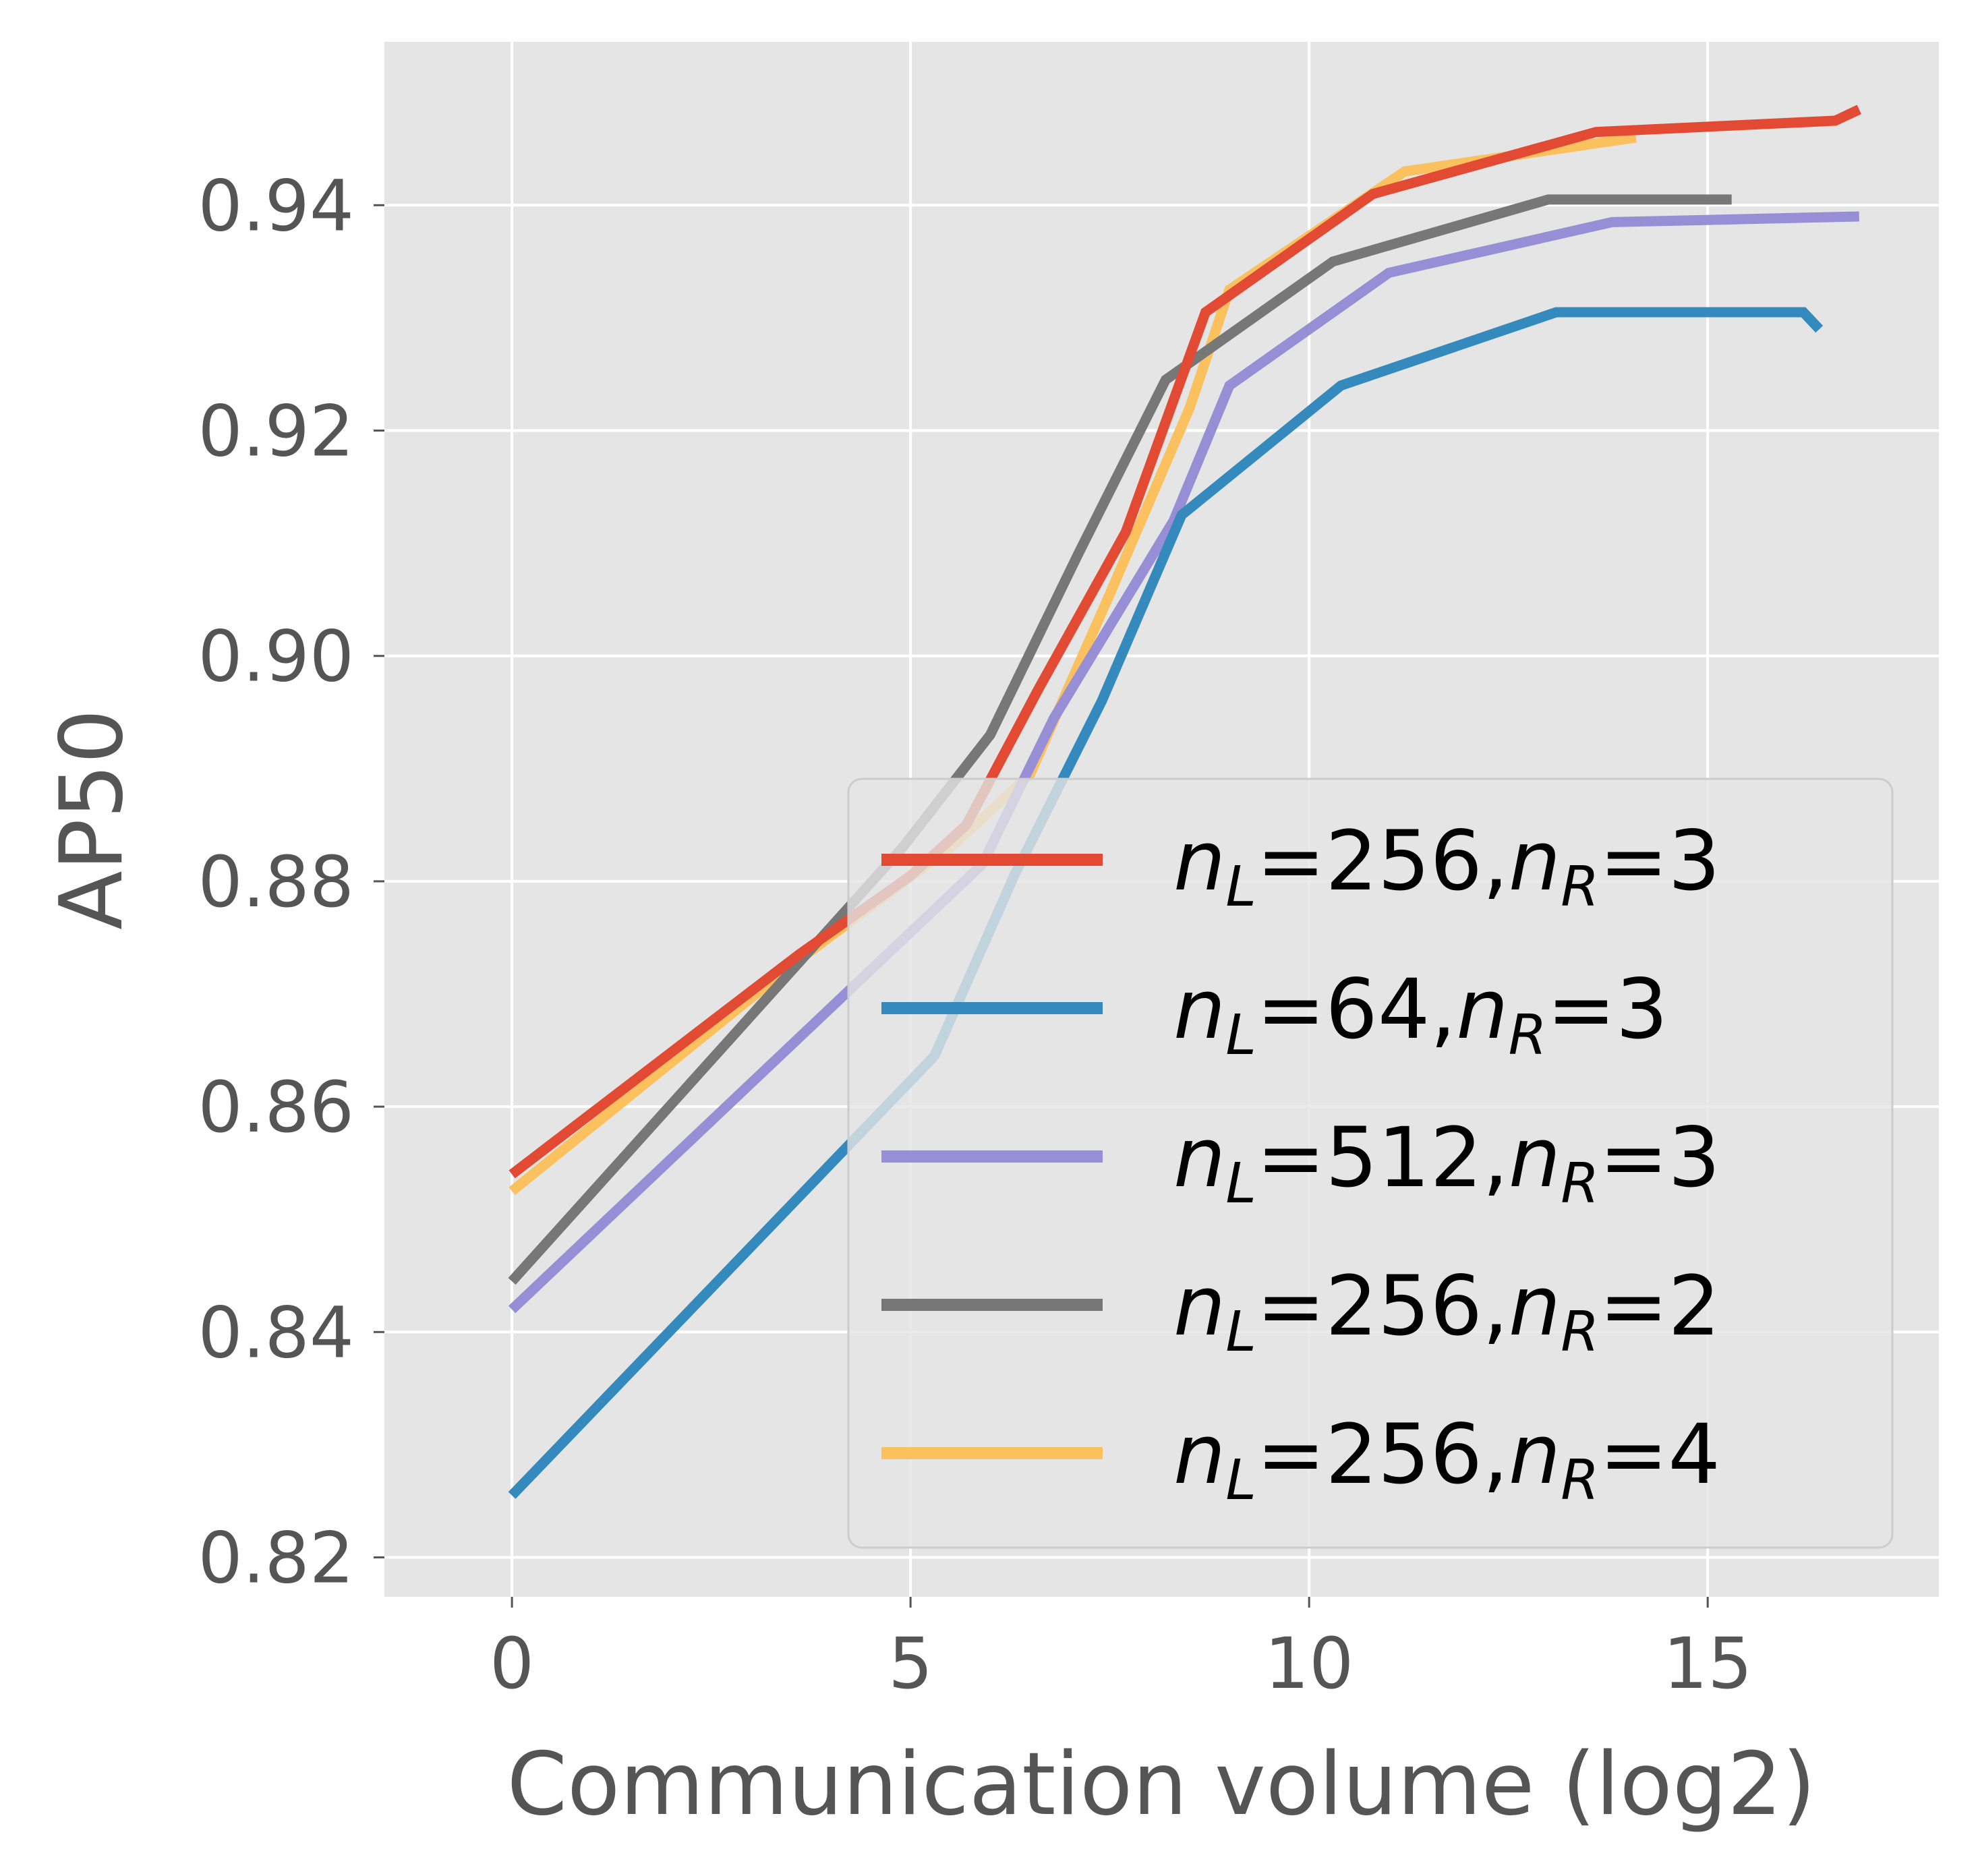 The image size is (1978, 1876). Describe the element at coordinates (1446, 1311) in the screenshot. I see `legend-label-3: nL=256,nR=2` at that location.